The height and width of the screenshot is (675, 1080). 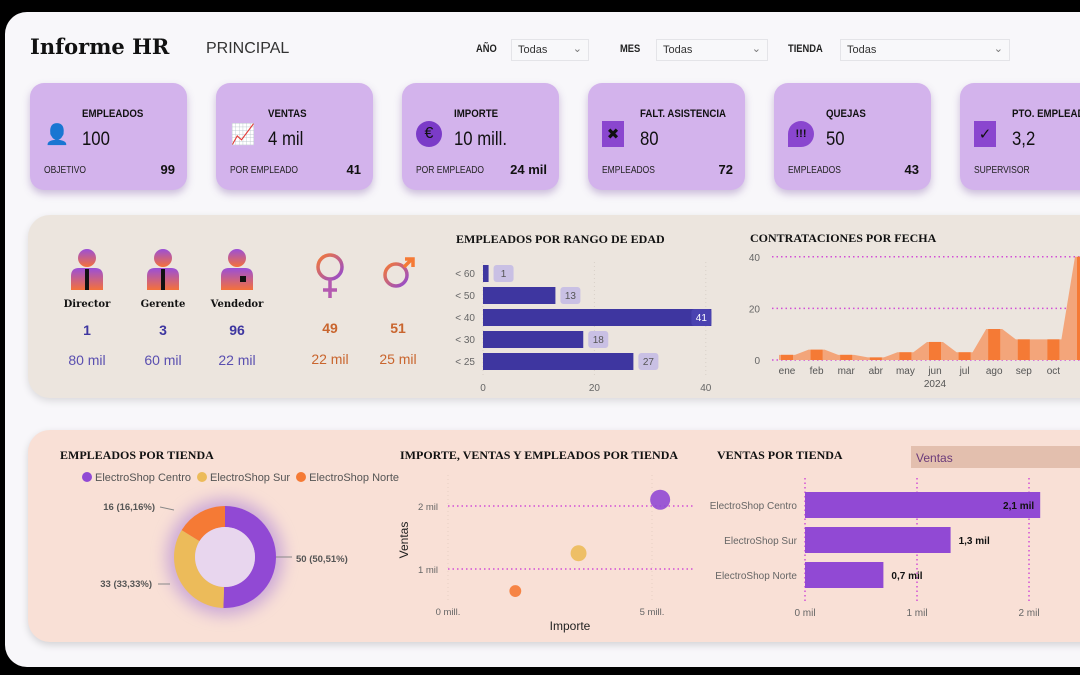 What do you see at coordinates (571, 296) in the screenshot?
I see `data-label: 13` at bounding box center [571, 296].